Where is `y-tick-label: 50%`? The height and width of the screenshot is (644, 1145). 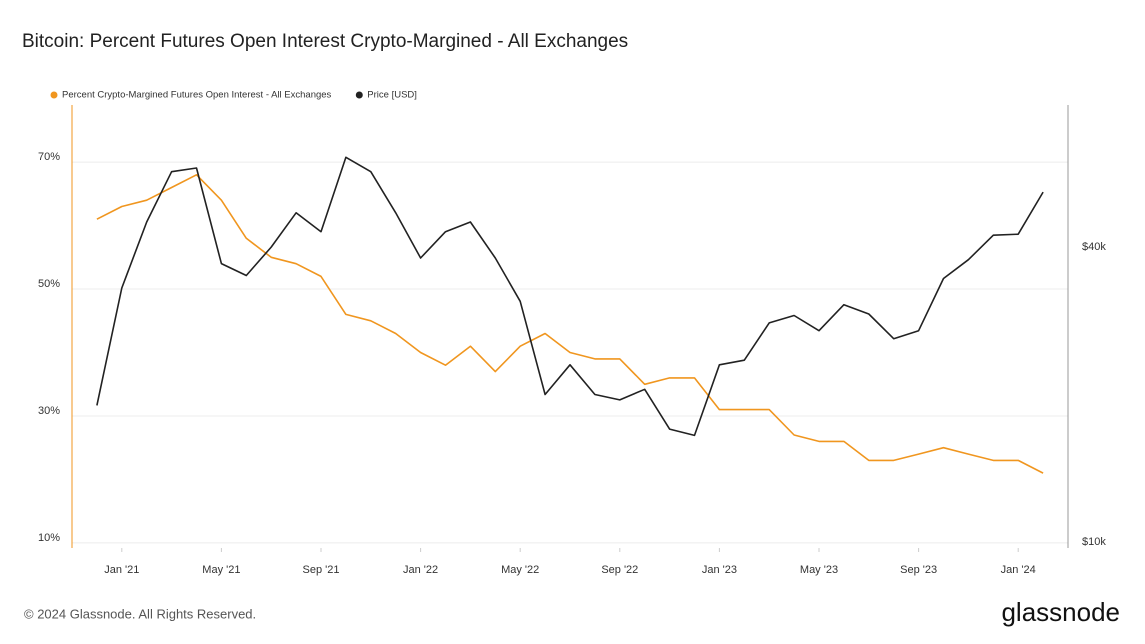
y-tick-label: 50% is located at coordinates (49, 284).